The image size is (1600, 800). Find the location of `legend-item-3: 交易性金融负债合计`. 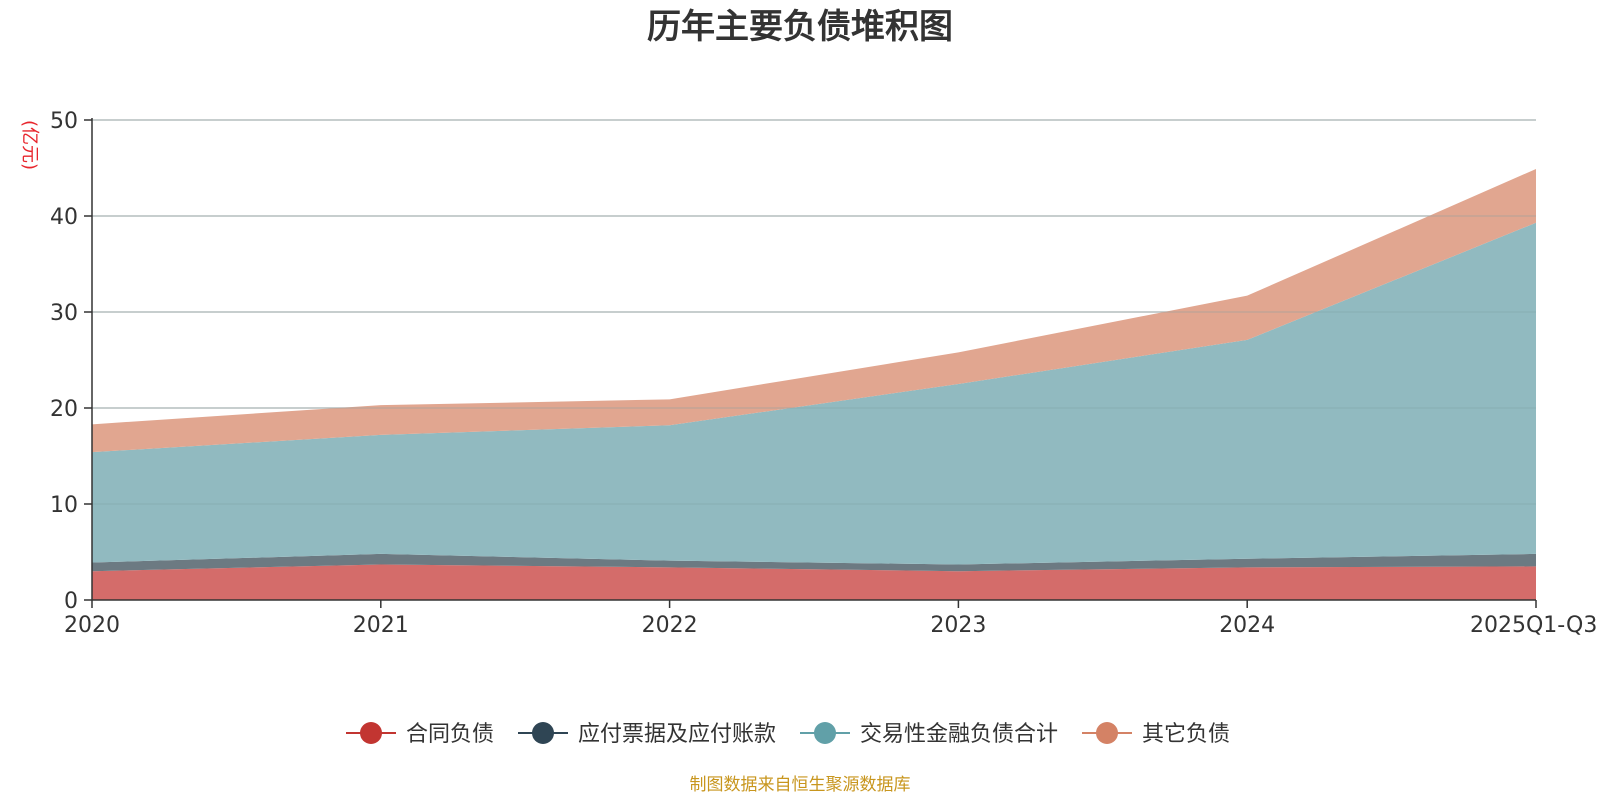

legend-item-3: 交易性金融负债合计 is located at coordinates (929, 734).